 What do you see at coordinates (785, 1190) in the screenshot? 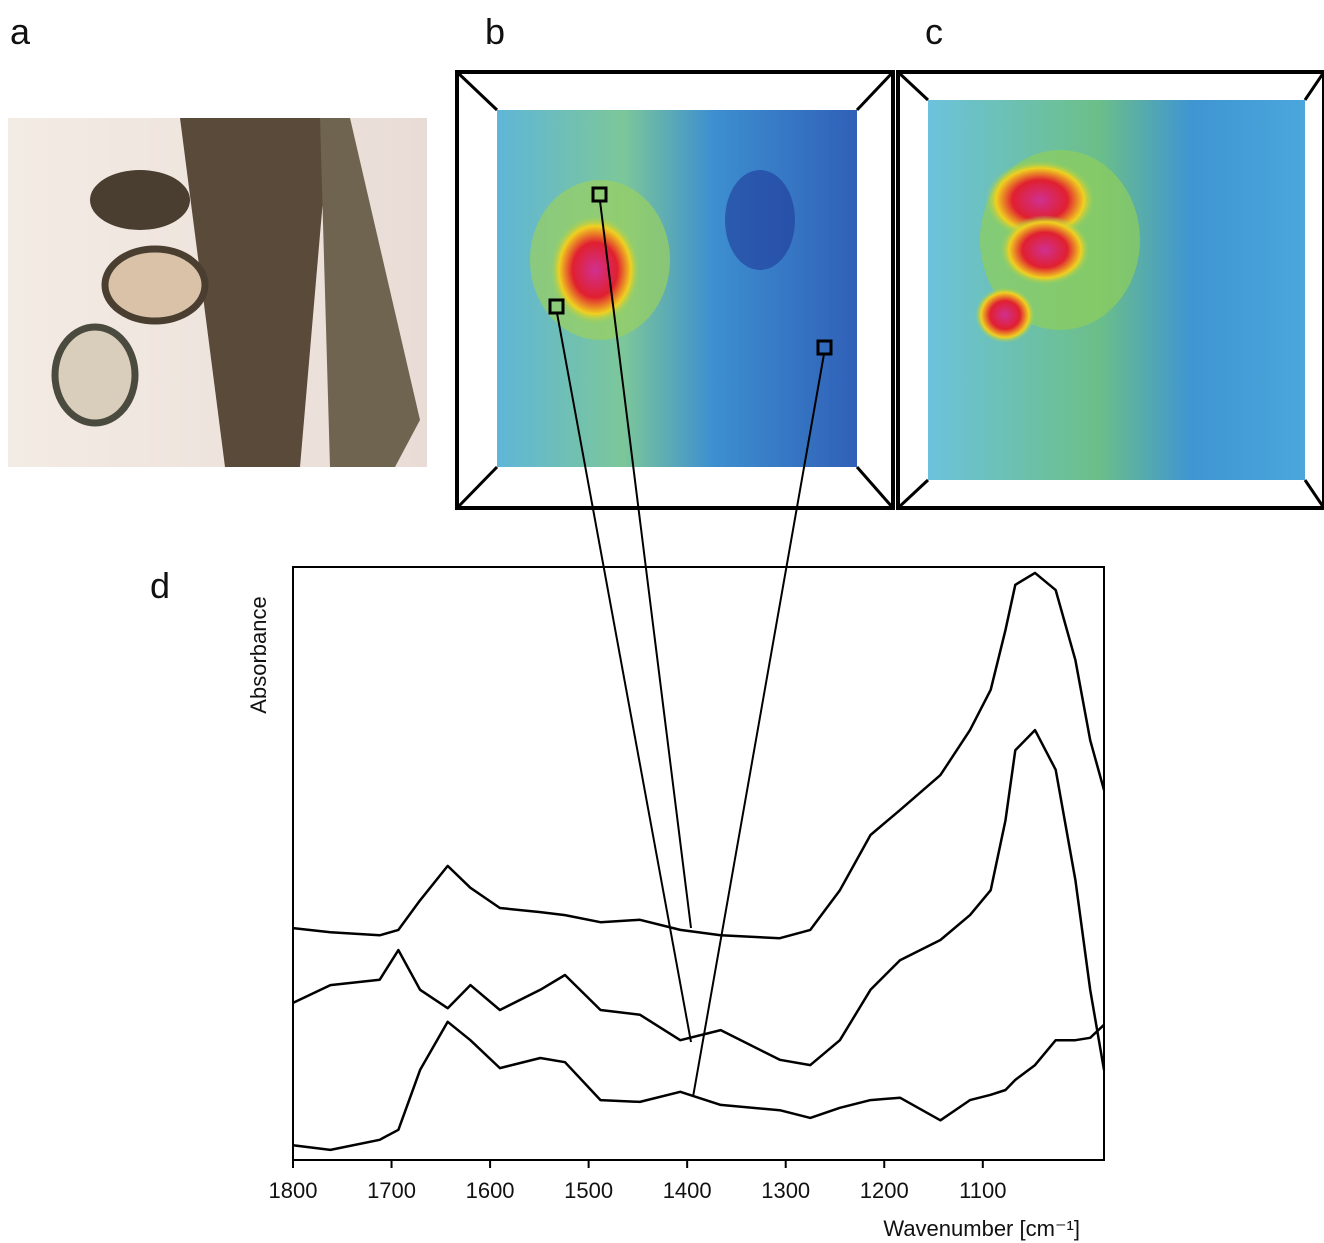
I see `x-tick-label: 1300` at bounding box center [785, 1190].